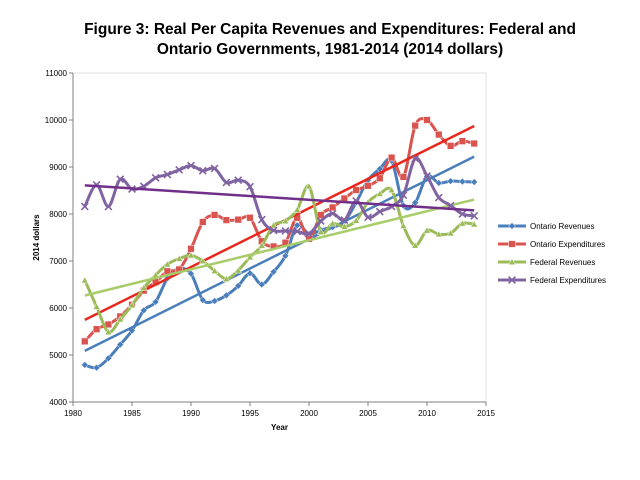 This screenshot has width=640, height=480. What do you see at coordinates (132, 413) in the screenshot?
I see `x-tick-label: 1985` at bounding box center [132, 413].